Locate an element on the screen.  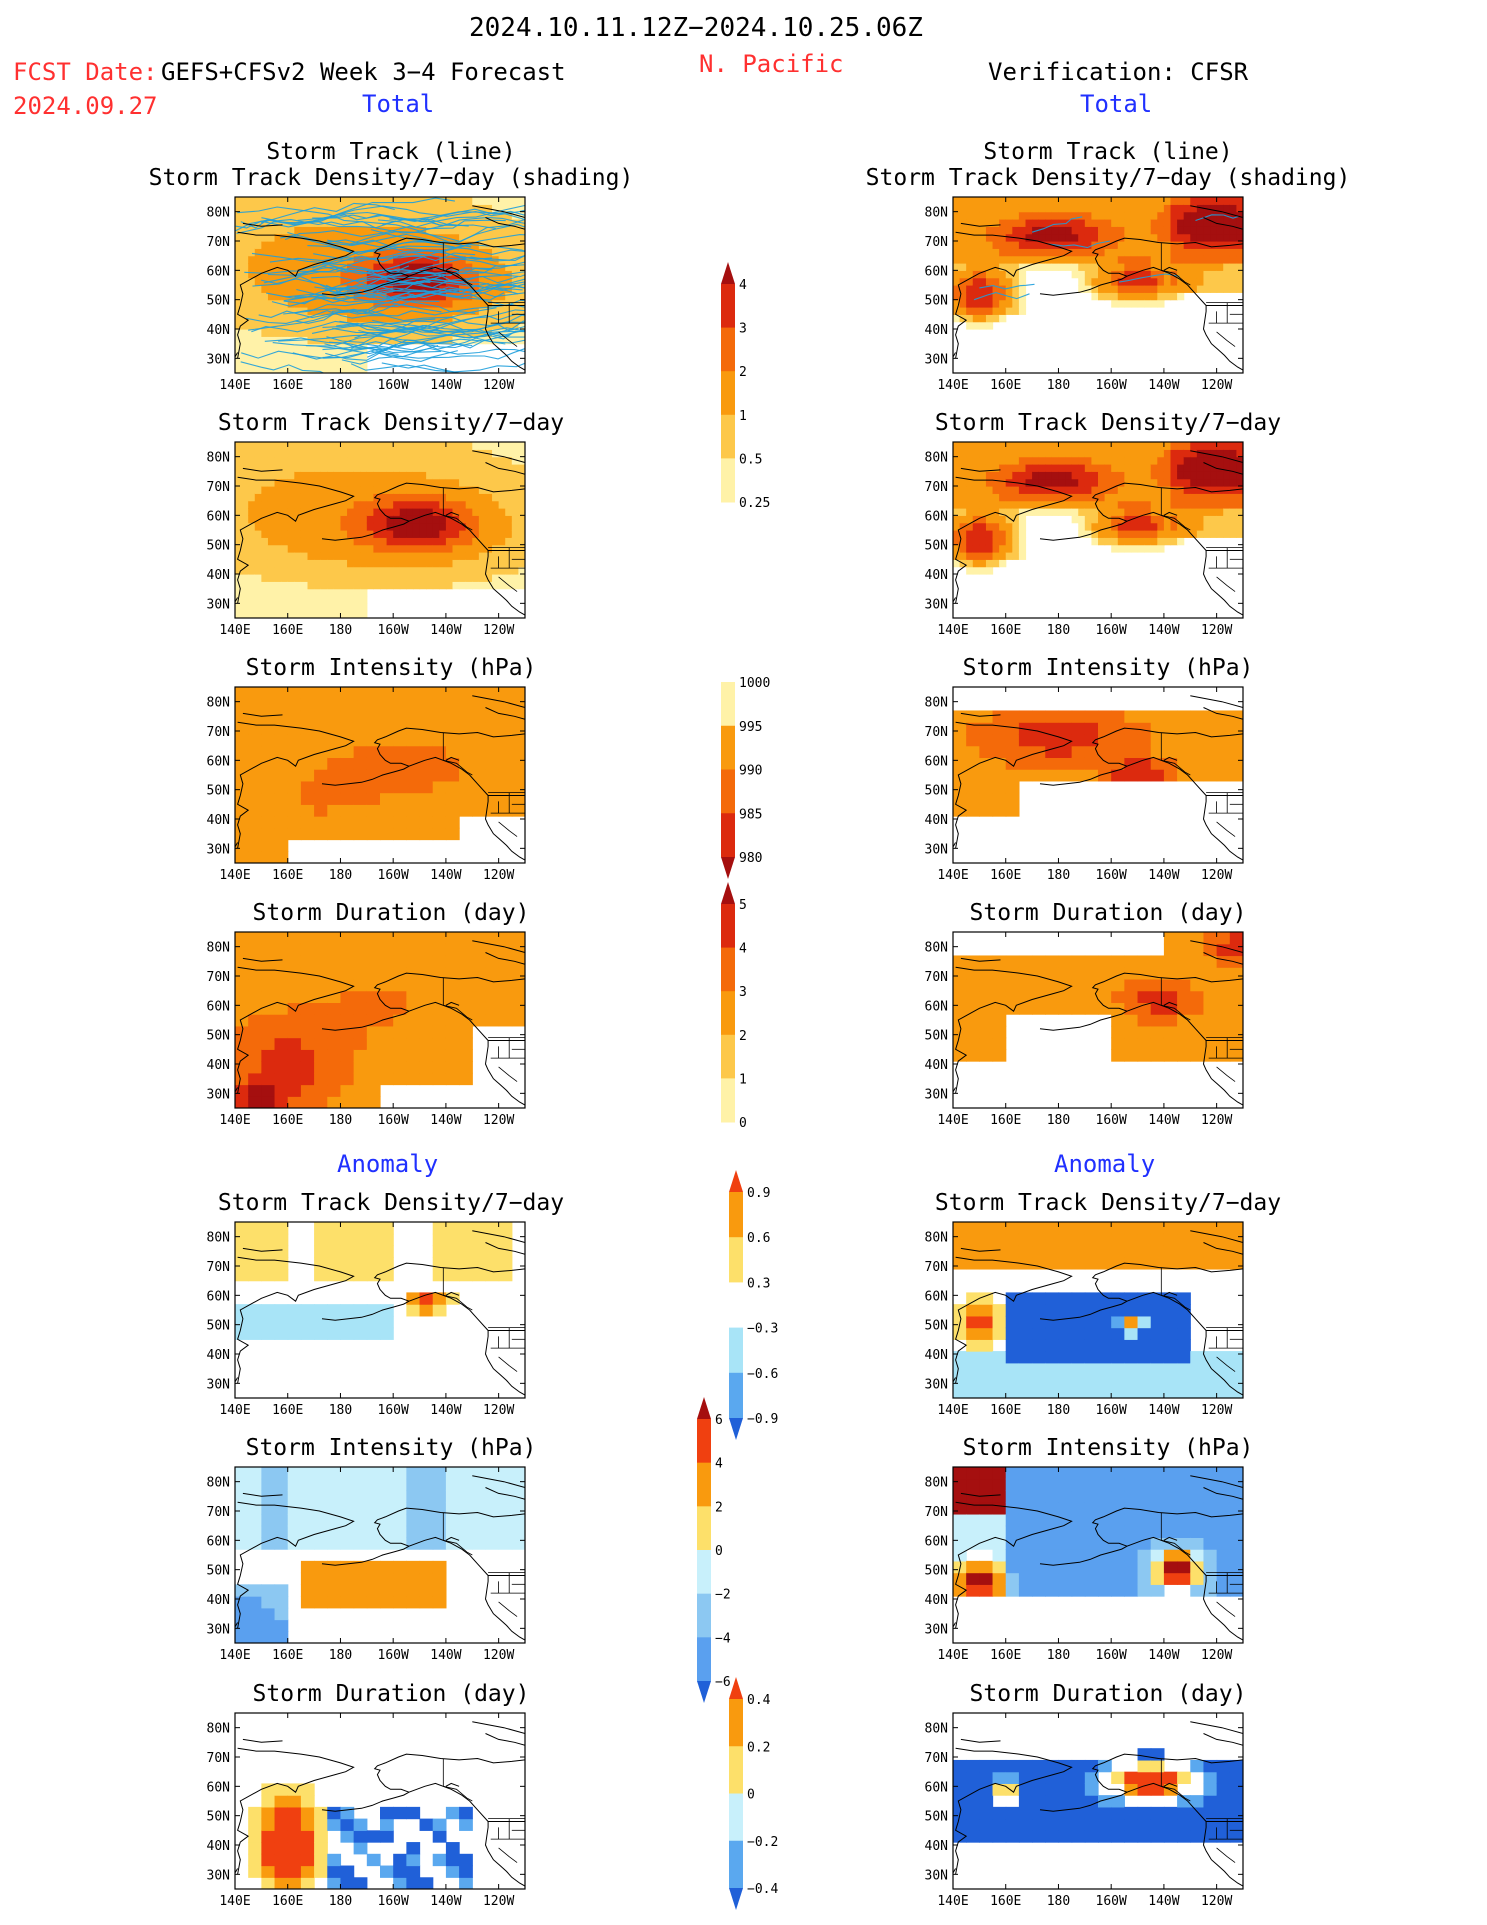
x-tick-label: 140W is located at coordinates (445, 1410).